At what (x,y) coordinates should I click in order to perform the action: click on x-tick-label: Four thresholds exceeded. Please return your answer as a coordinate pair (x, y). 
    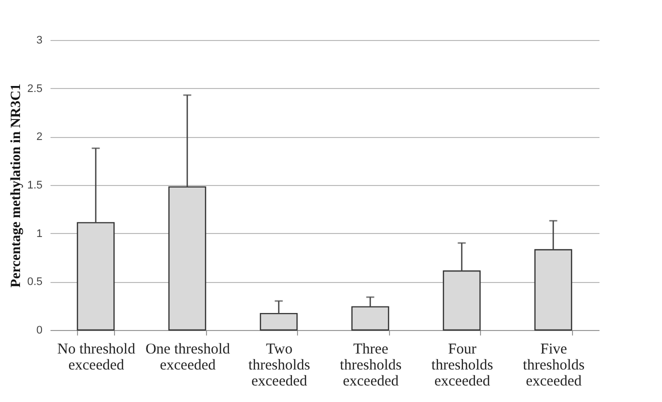
    Looking at the image, I should click on (462, 366).